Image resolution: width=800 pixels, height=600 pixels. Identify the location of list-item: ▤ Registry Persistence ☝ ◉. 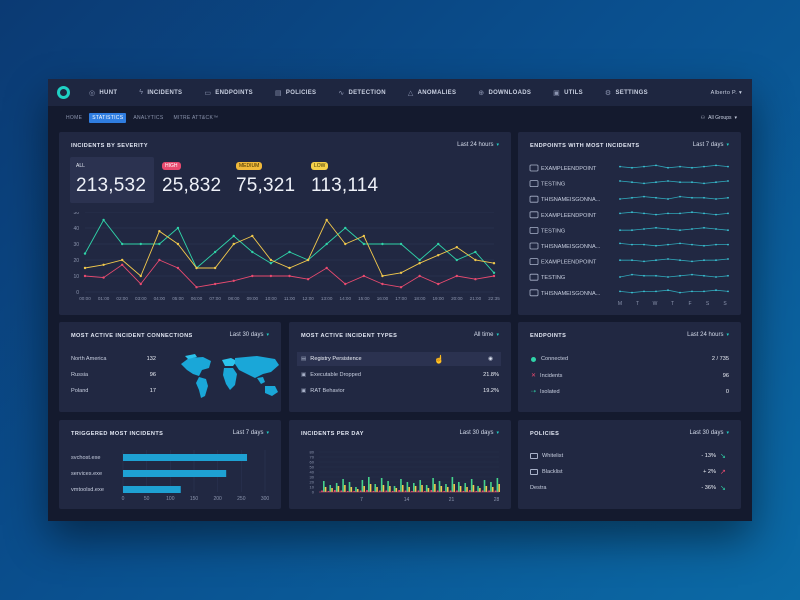
(399, 359).